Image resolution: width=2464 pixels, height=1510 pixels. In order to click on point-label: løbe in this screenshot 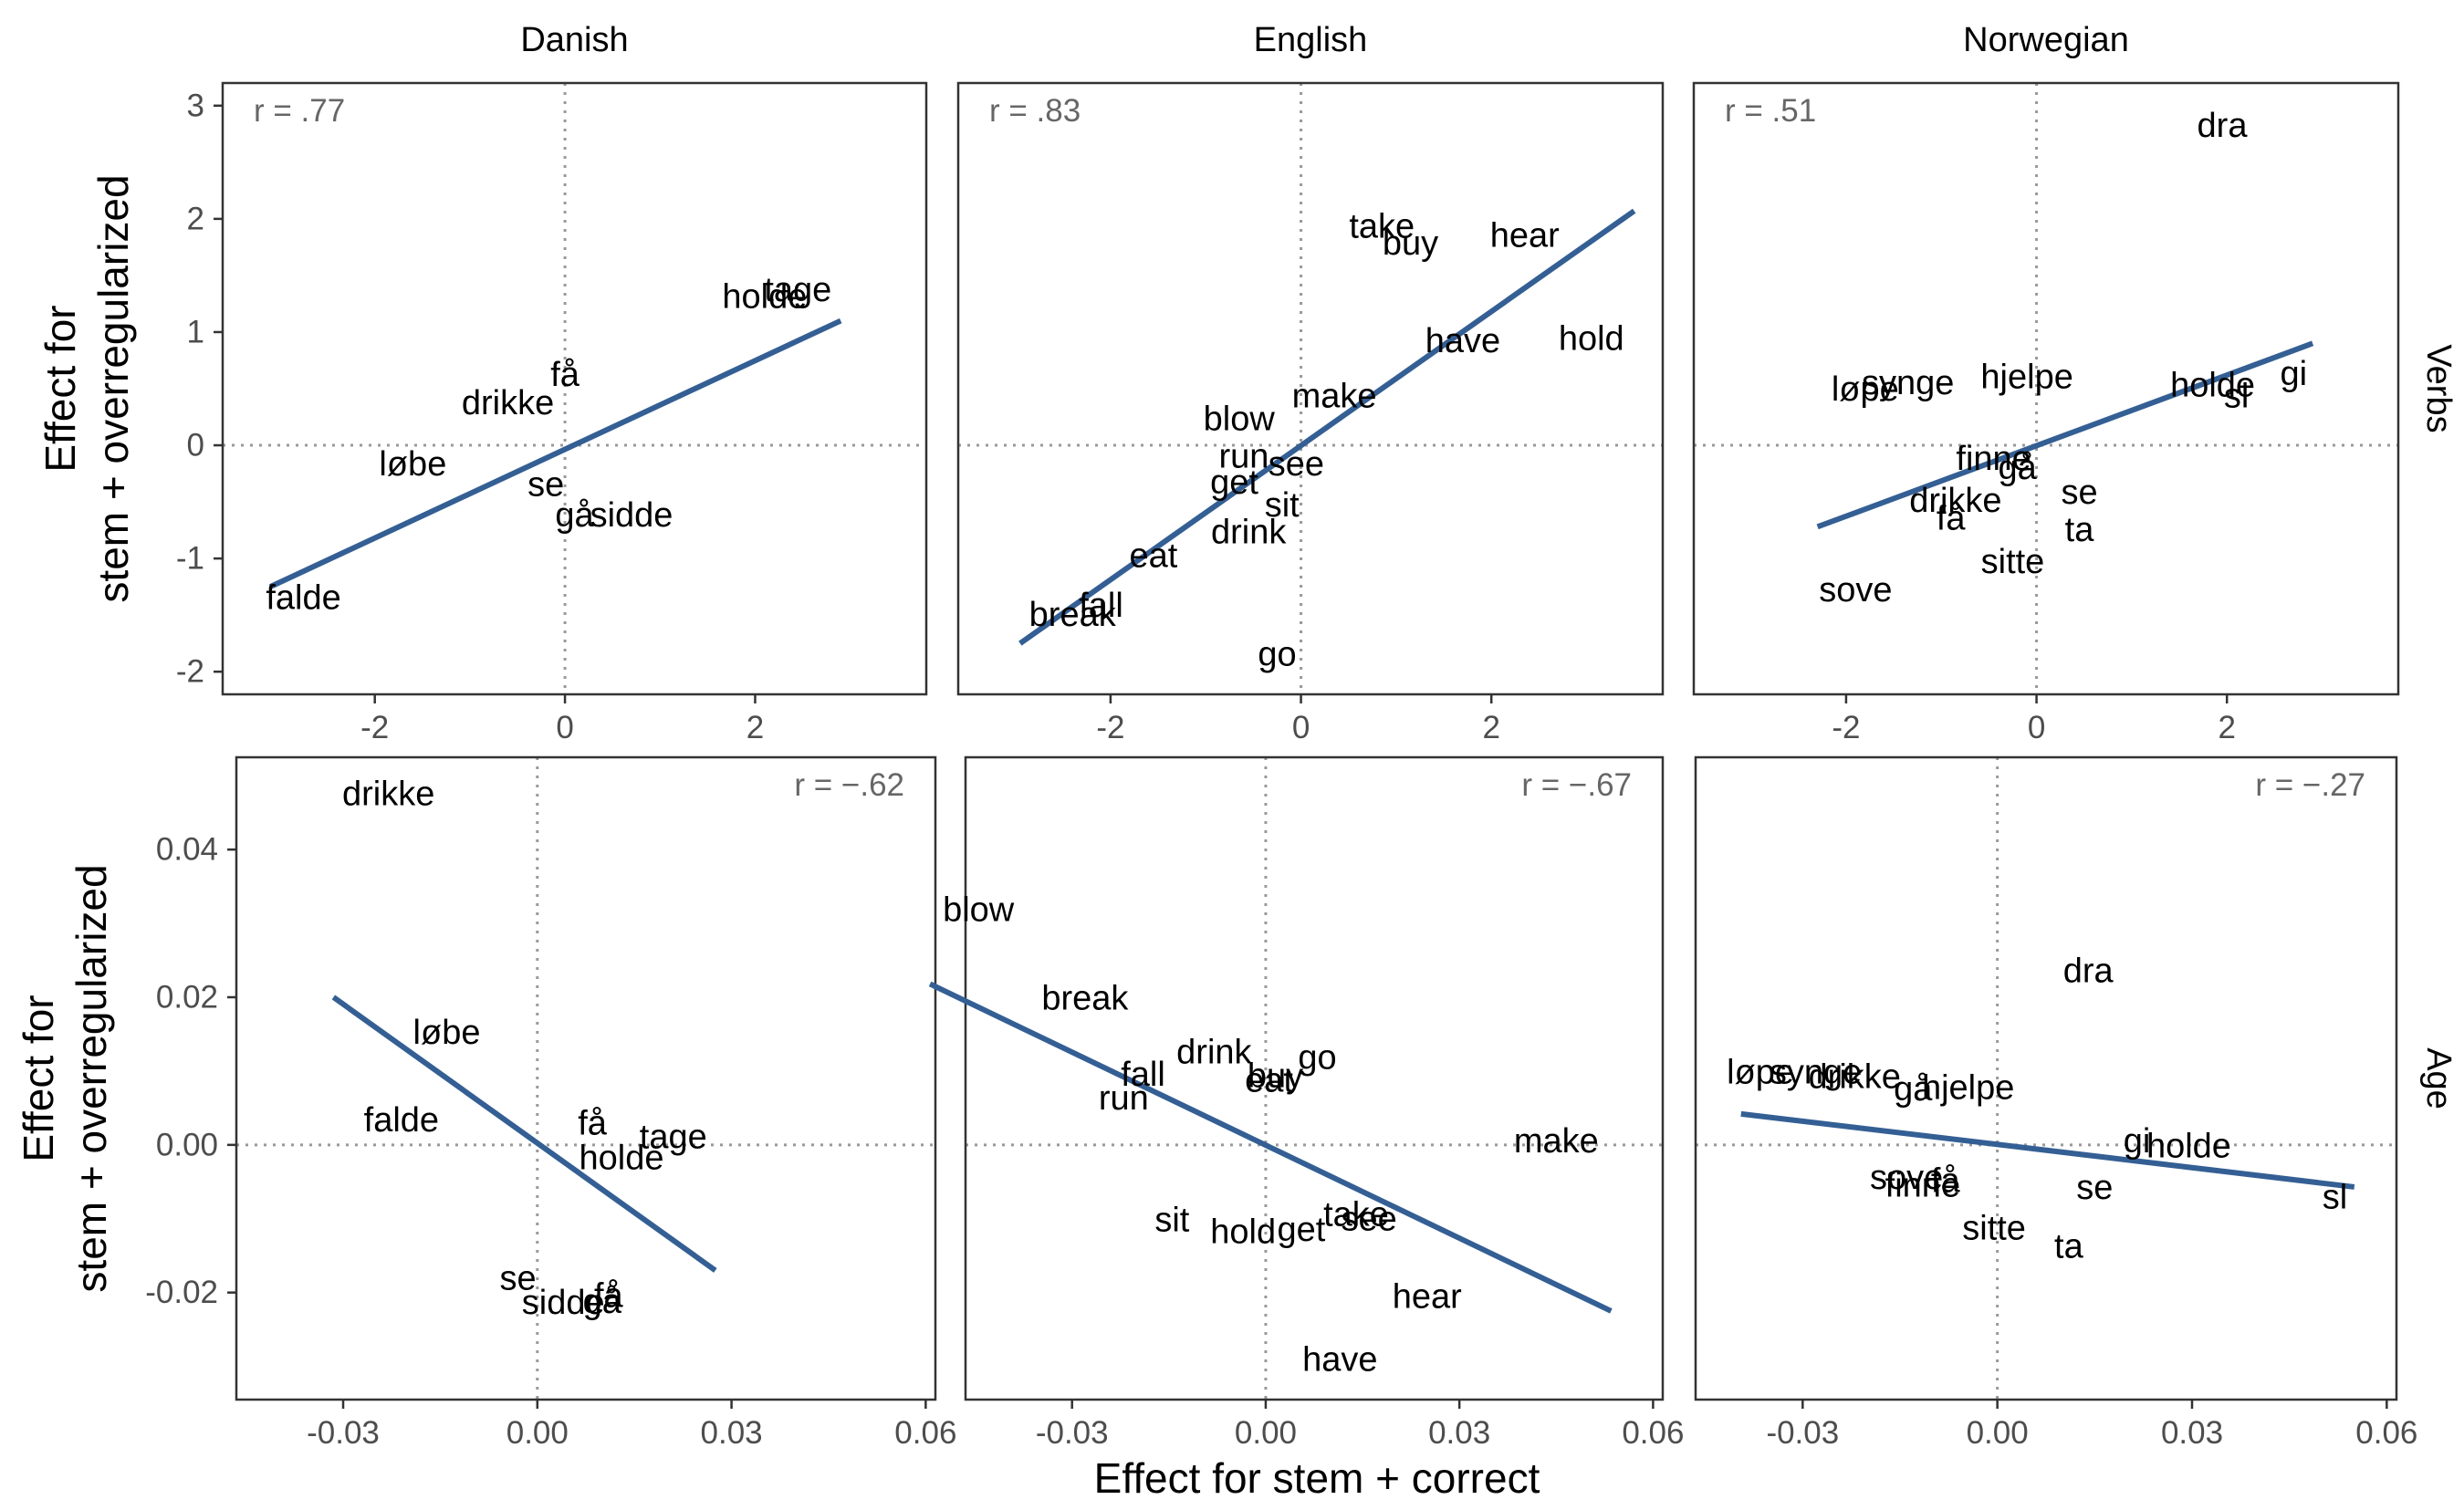, I will do `click(447, 1033)`.